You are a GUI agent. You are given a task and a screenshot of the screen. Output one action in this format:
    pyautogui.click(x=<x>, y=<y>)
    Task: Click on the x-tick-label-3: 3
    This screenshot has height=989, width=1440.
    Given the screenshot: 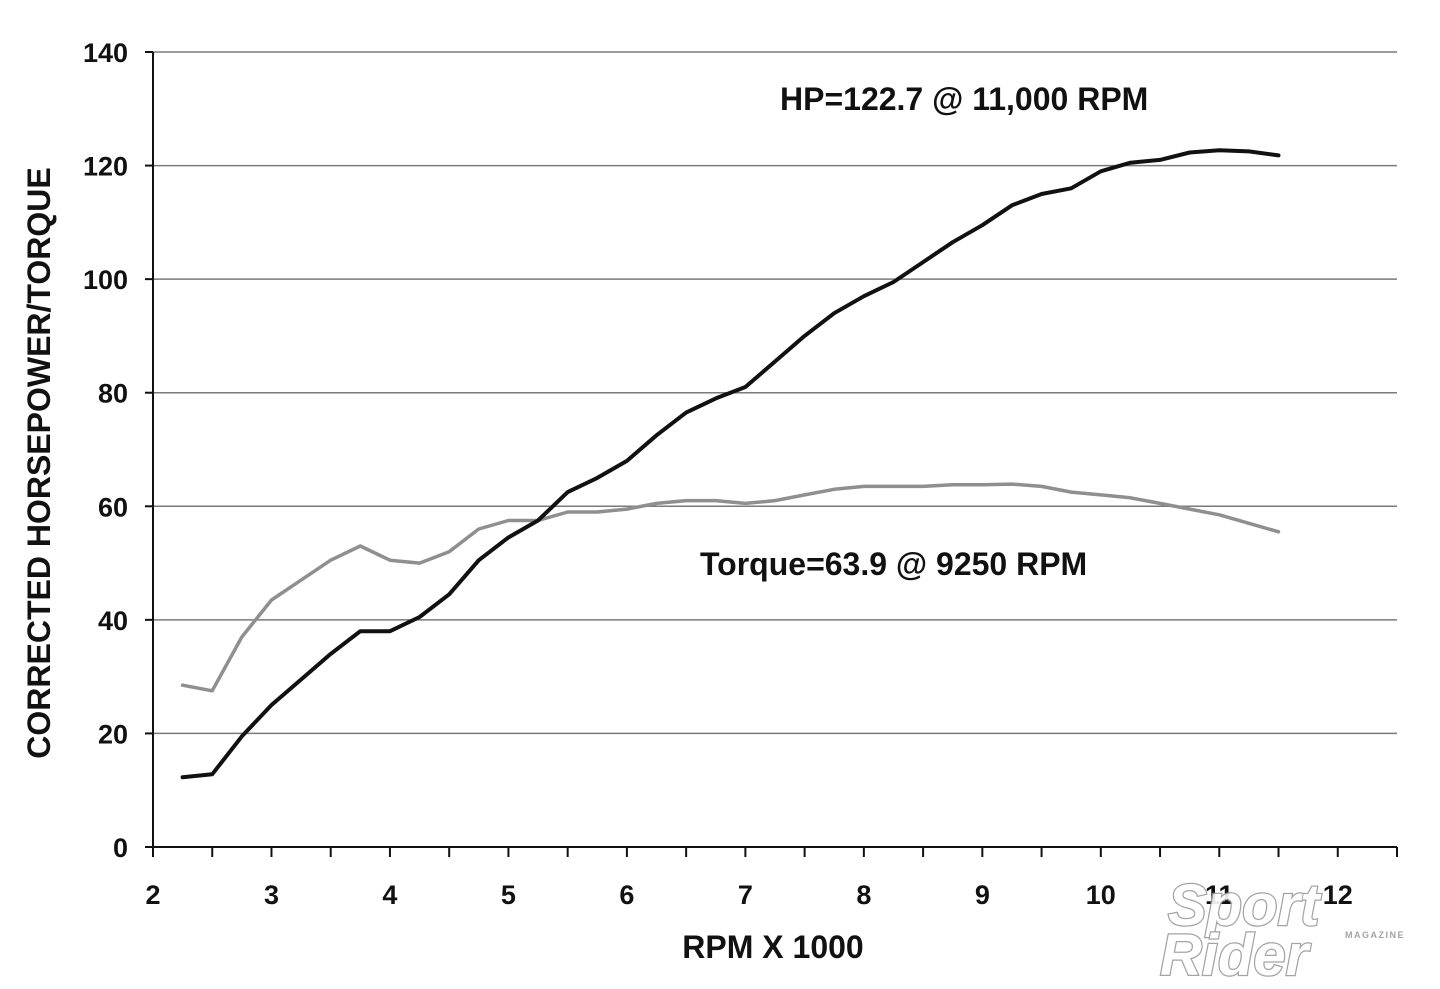 What is the action you would take?
    pyautogui.click(x=271, y=895)
    